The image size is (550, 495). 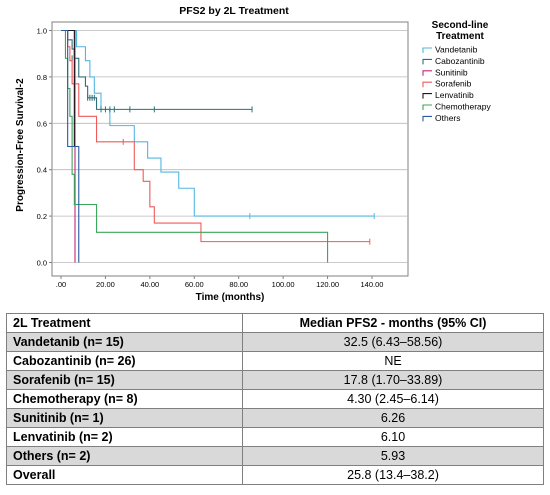 I want to click on table-row: Others (n= 2) 5.93, so click(x=275, y=456).